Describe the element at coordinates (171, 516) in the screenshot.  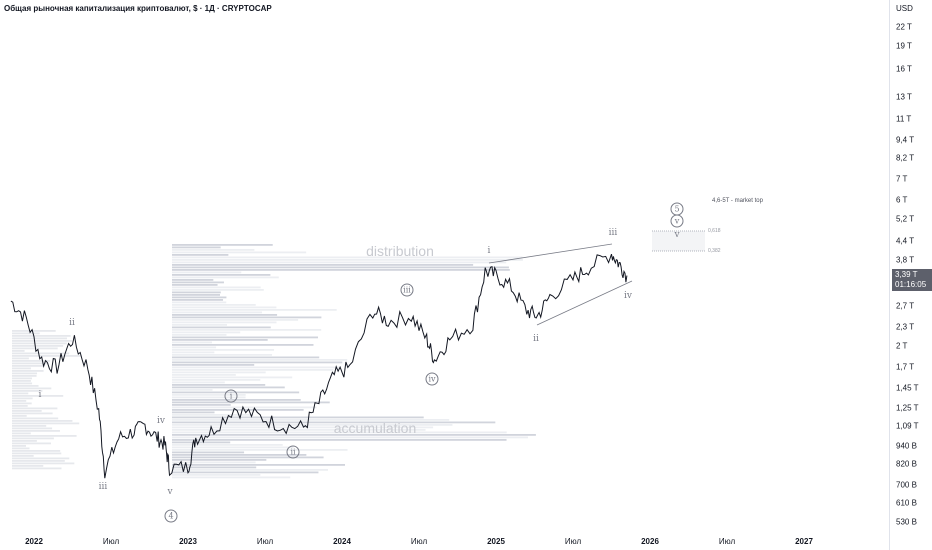
I see `wave-label-circled: 4` at that location.